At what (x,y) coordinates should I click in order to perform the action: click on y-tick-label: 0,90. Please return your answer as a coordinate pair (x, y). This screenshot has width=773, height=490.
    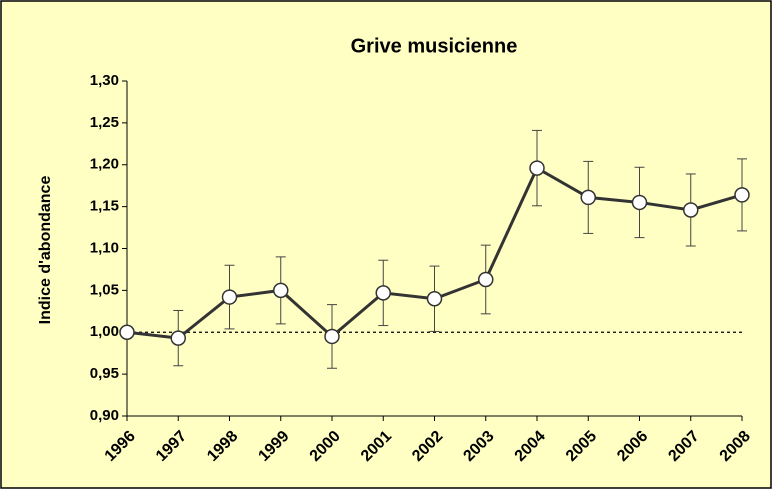
    Looking at the image, I should click on (104, 415).